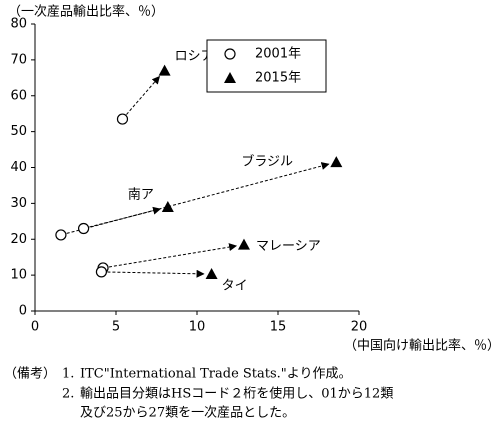  Describe the element at coordinates (23, 311) in the screenshot. I see `y-tick-label: 0` at that location.